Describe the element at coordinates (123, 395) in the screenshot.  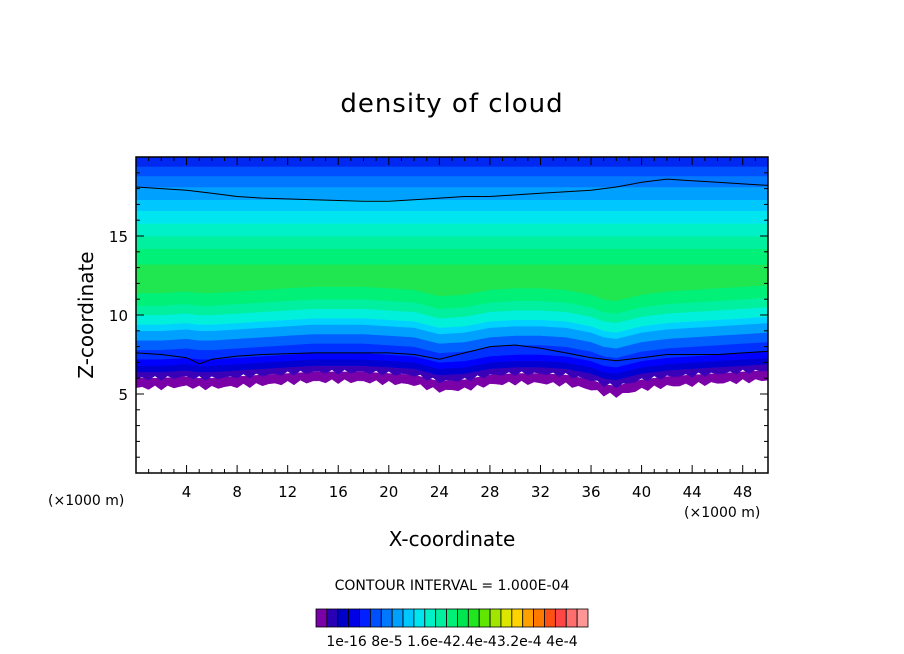
I see `y-tick-label: 5` at that location.